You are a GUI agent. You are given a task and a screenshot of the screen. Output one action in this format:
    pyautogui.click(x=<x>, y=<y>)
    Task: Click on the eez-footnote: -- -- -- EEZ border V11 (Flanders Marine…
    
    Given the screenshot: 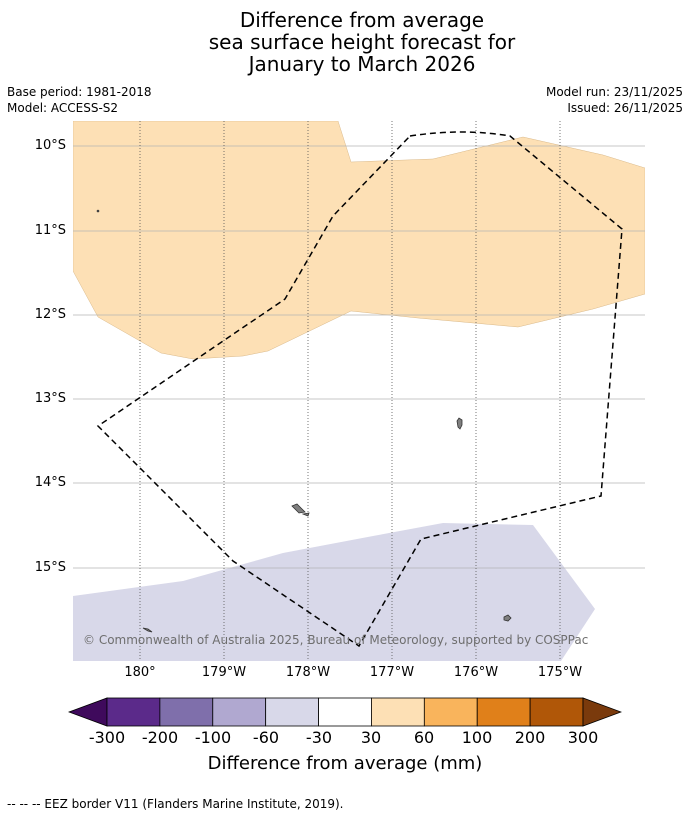 What is the action you would take?
    pyautogui.click(x=175, y=804)
    